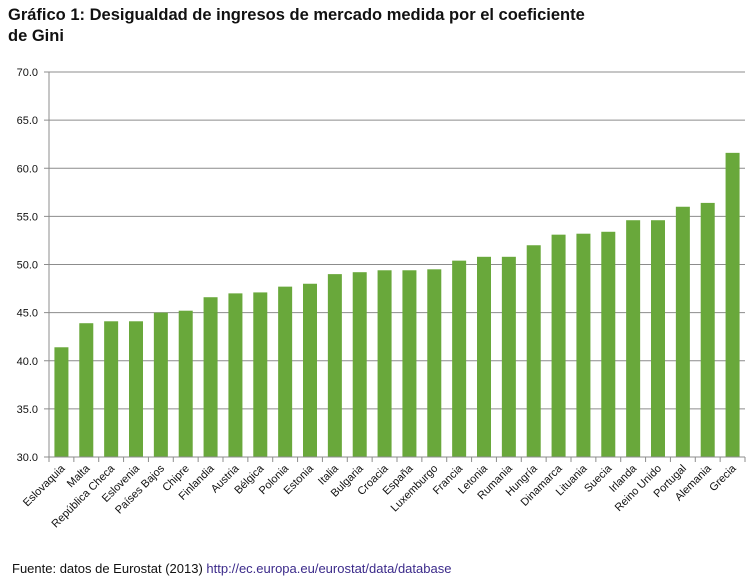  What do you see at coordinates (27, 73) in the screenshot?
I see `y-tick-label: 70.0` at bounding box center [27, 73].